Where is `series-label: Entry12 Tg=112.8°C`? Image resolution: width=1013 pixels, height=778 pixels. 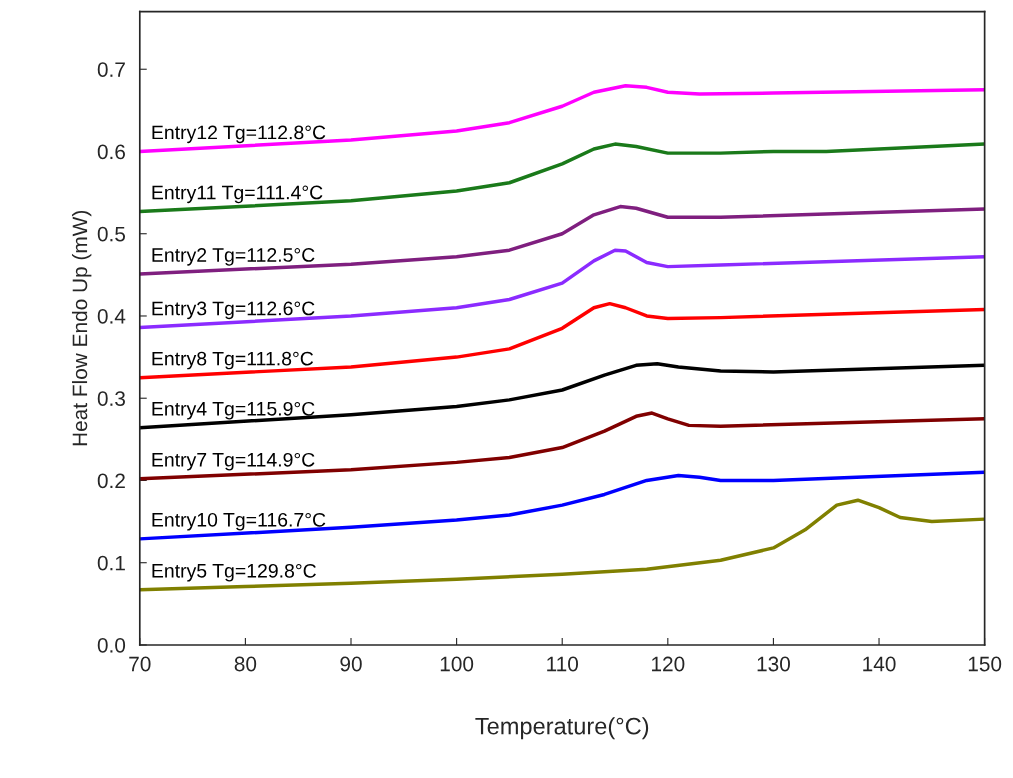
series-label: Entry12 Tg=112.8°C is located at coordinates (239, 134).